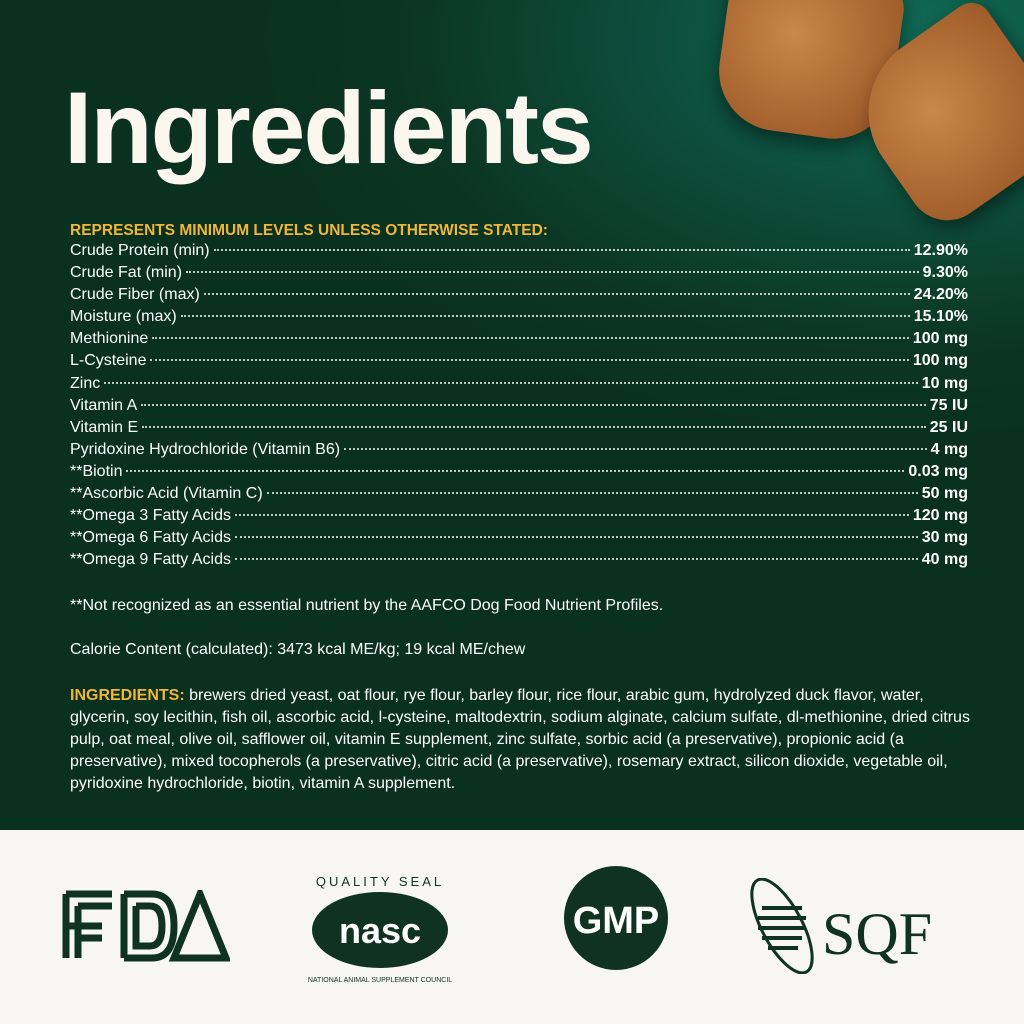 This screenshot has height=1024, width=1024. Describe the element at coordinates (948, 405) in the screenshot. I see `nutrient-value: 75 IU` at that location.